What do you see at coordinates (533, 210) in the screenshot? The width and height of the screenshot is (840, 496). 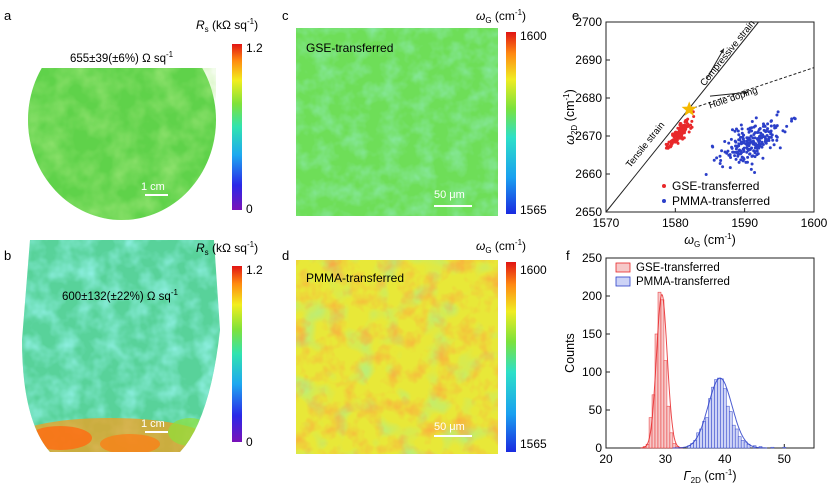 I see `colorbar-min-c: 1565` at bounding box center [533, 210].